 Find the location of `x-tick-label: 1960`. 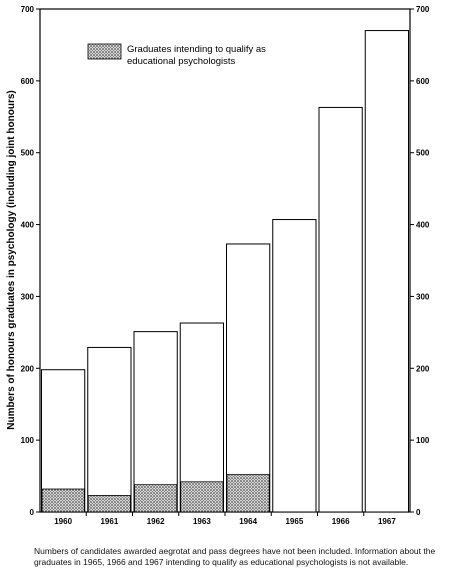

x-tick-label: 1960 is located at coordinates (63, 521).